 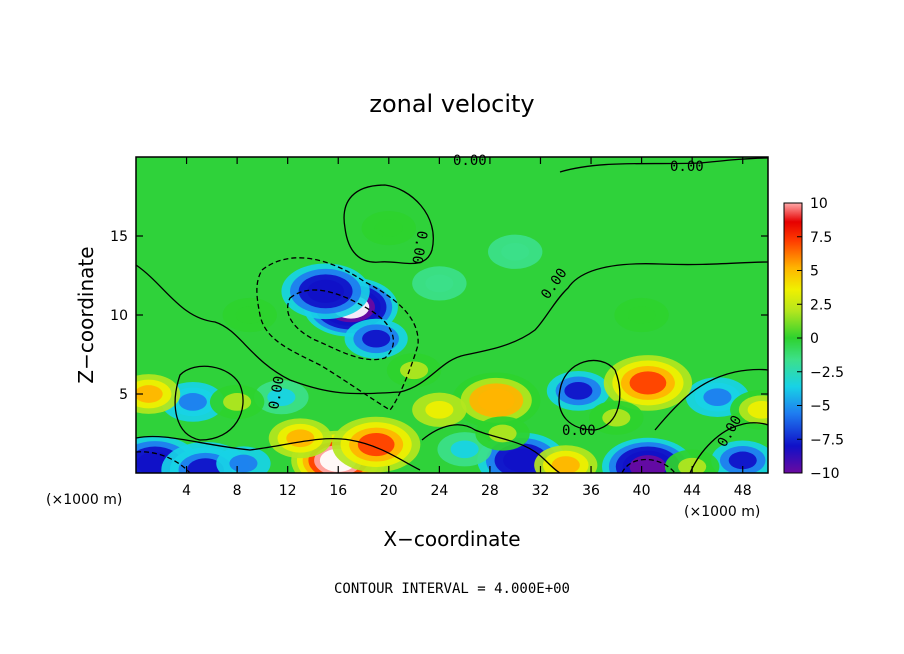 I want to click on x-tick-label: 8, so click(x=237, y=491).